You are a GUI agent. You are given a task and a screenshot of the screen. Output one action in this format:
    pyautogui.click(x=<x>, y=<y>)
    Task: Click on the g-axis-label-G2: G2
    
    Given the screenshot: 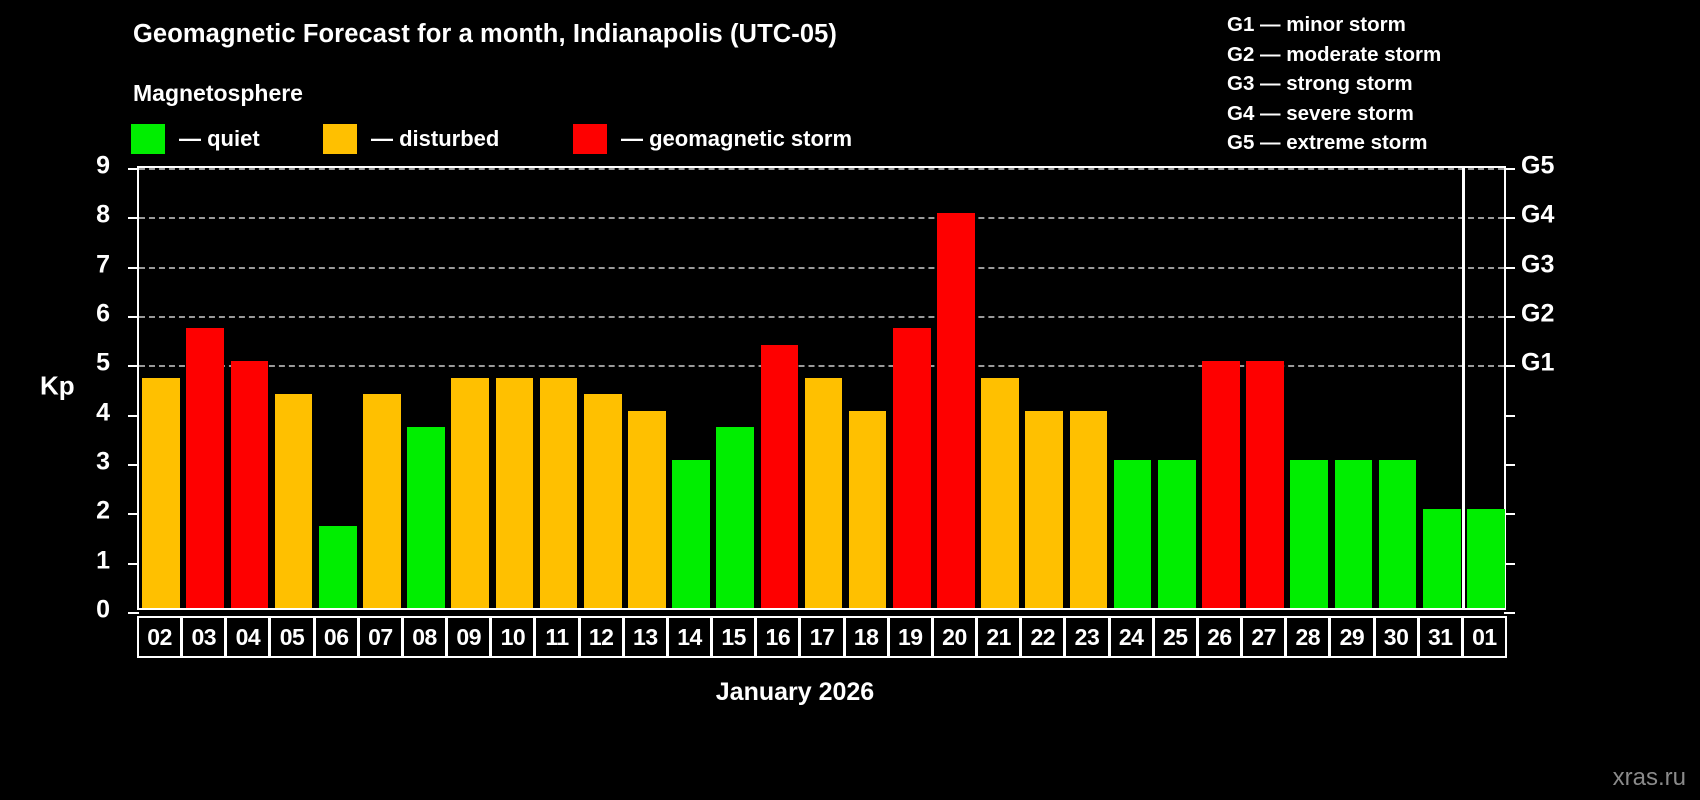 What is the action you would take?
    pyautogui.click(x=1538, y=313)
    